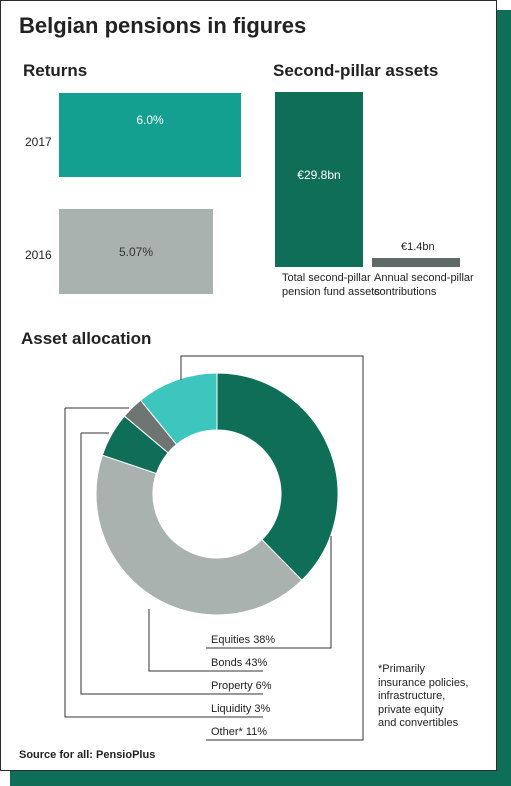 This screenshot has height=786, width=511. I want to click on source-note: Source for all: PensioPlus, so click(87, 755).